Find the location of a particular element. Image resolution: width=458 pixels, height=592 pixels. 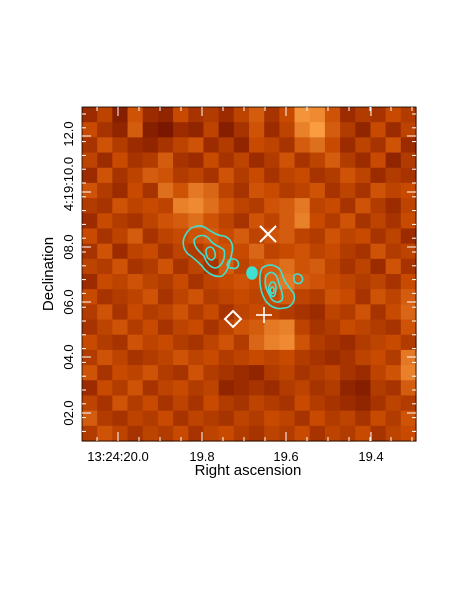

x-tick-labels: 13:24:20.0 19.8 19.6 19.4 is located at coordinates (235, 456).